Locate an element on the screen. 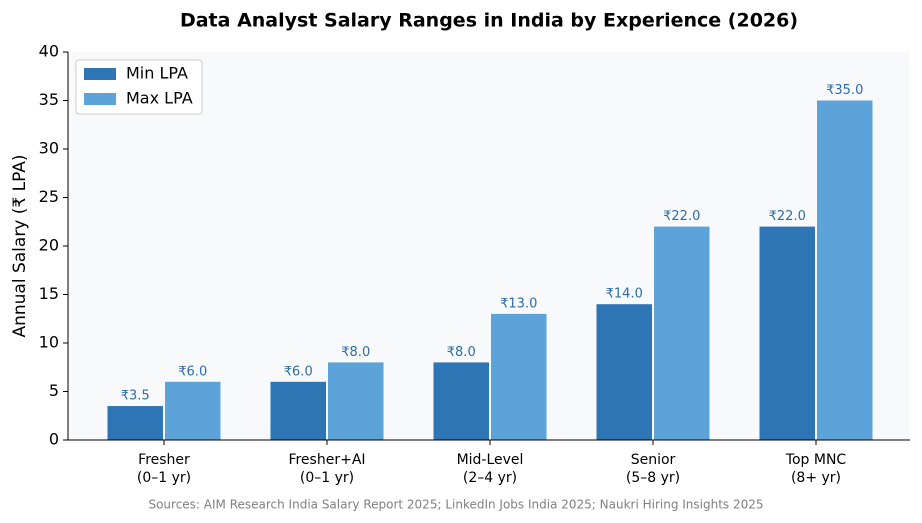 Image resolution: width=922 pixels, height=523 pixels. y-tick-label: 25 is located at coordinates (49, 196).